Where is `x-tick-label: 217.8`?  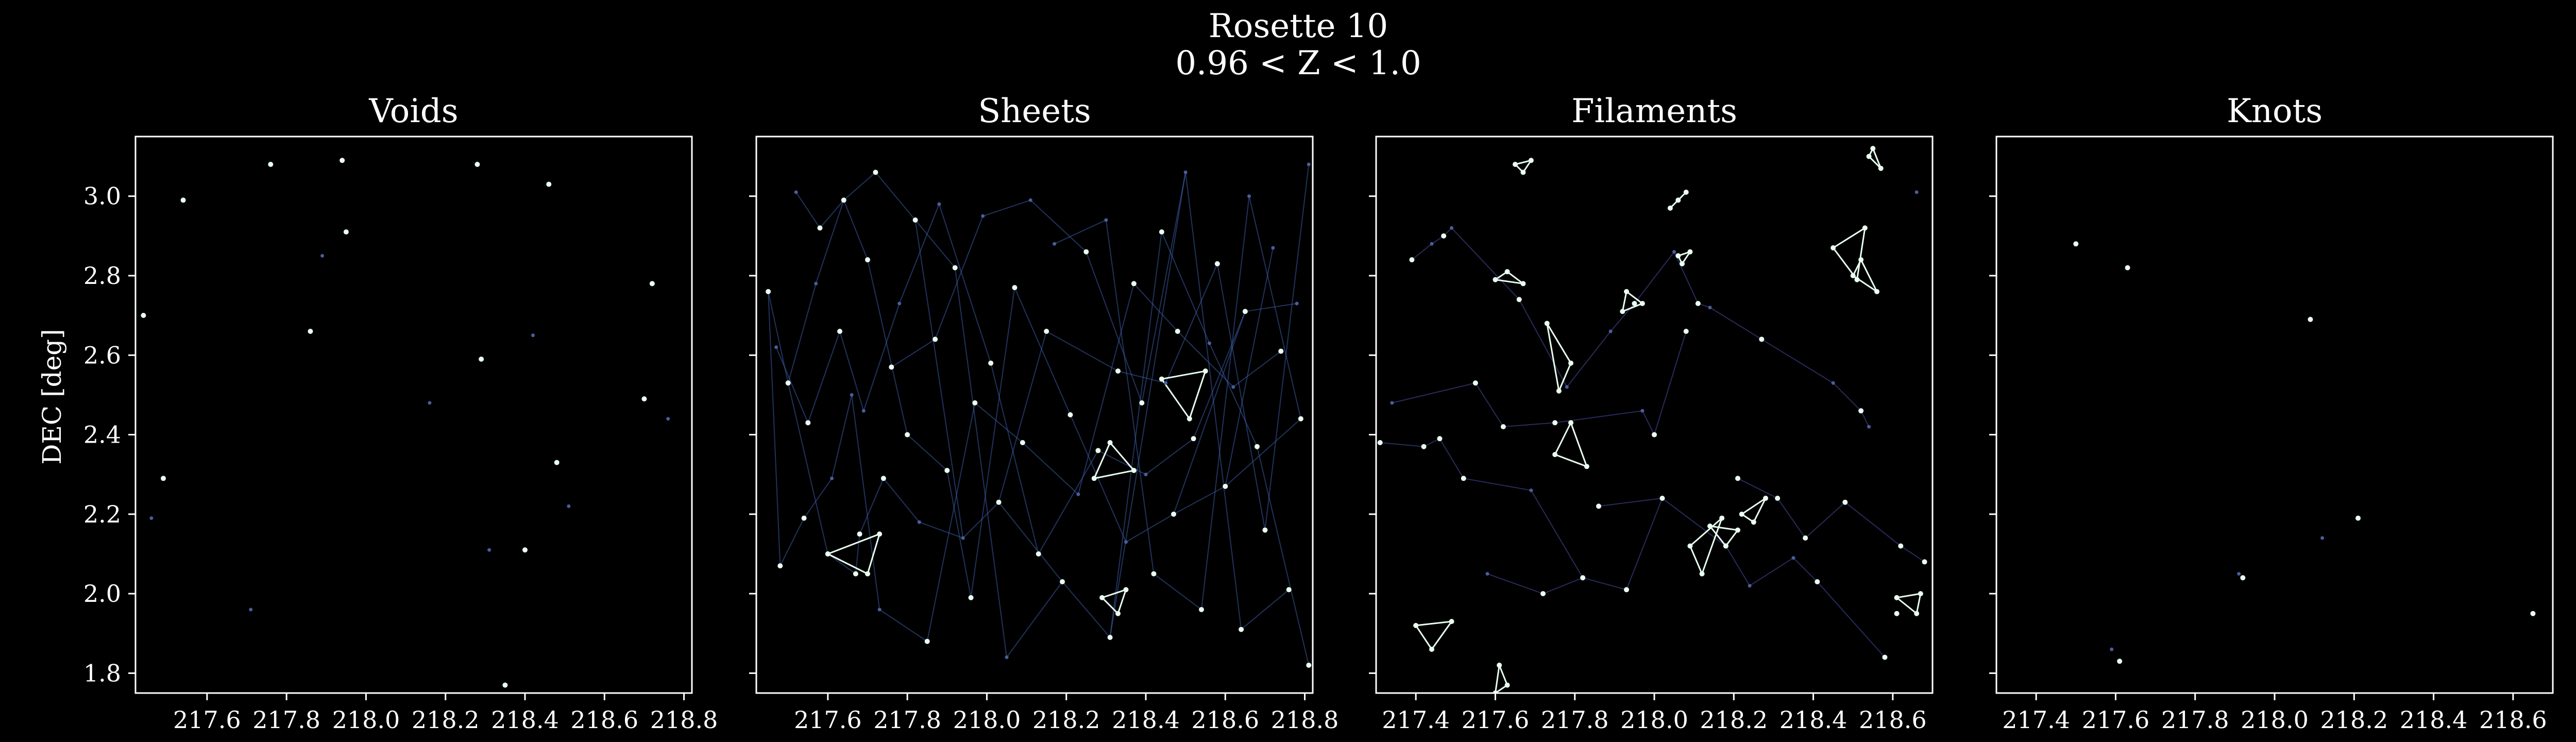 x-tick-label: 217.8 is located at coordinates (2195, 720).